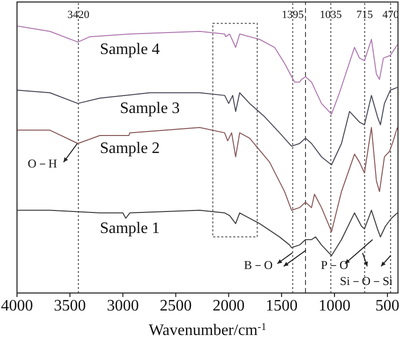  What do you see at coordinates (150, 108) in the screenshot?
I see `series-label: Sample 3` at bounding box center [150, 108].